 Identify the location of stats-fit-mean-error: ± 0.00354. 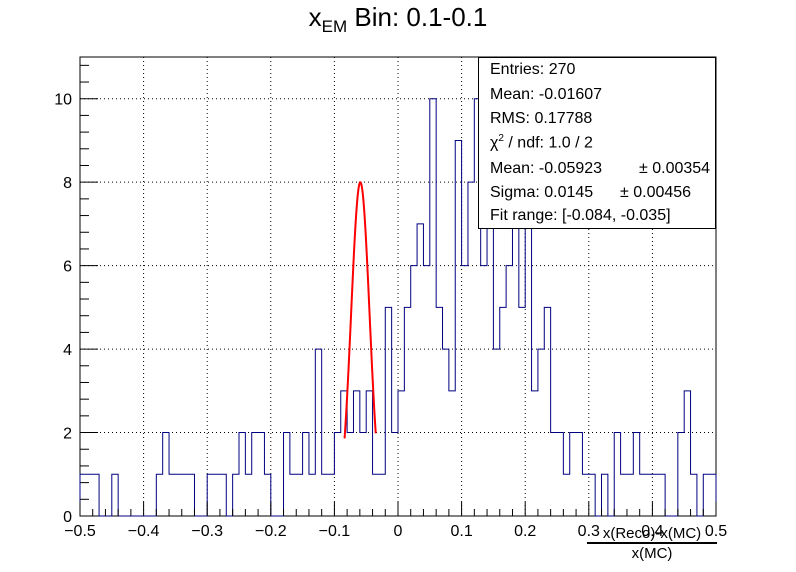
(675, 168).